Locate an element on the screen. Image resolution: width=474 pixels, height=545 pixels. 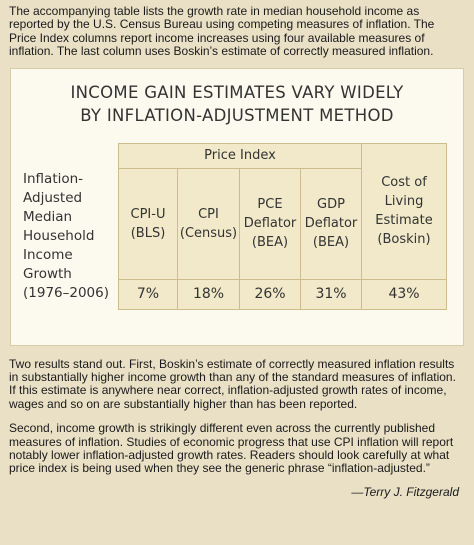
row-header-line: Adjusted is located at coordinates (53, 198).